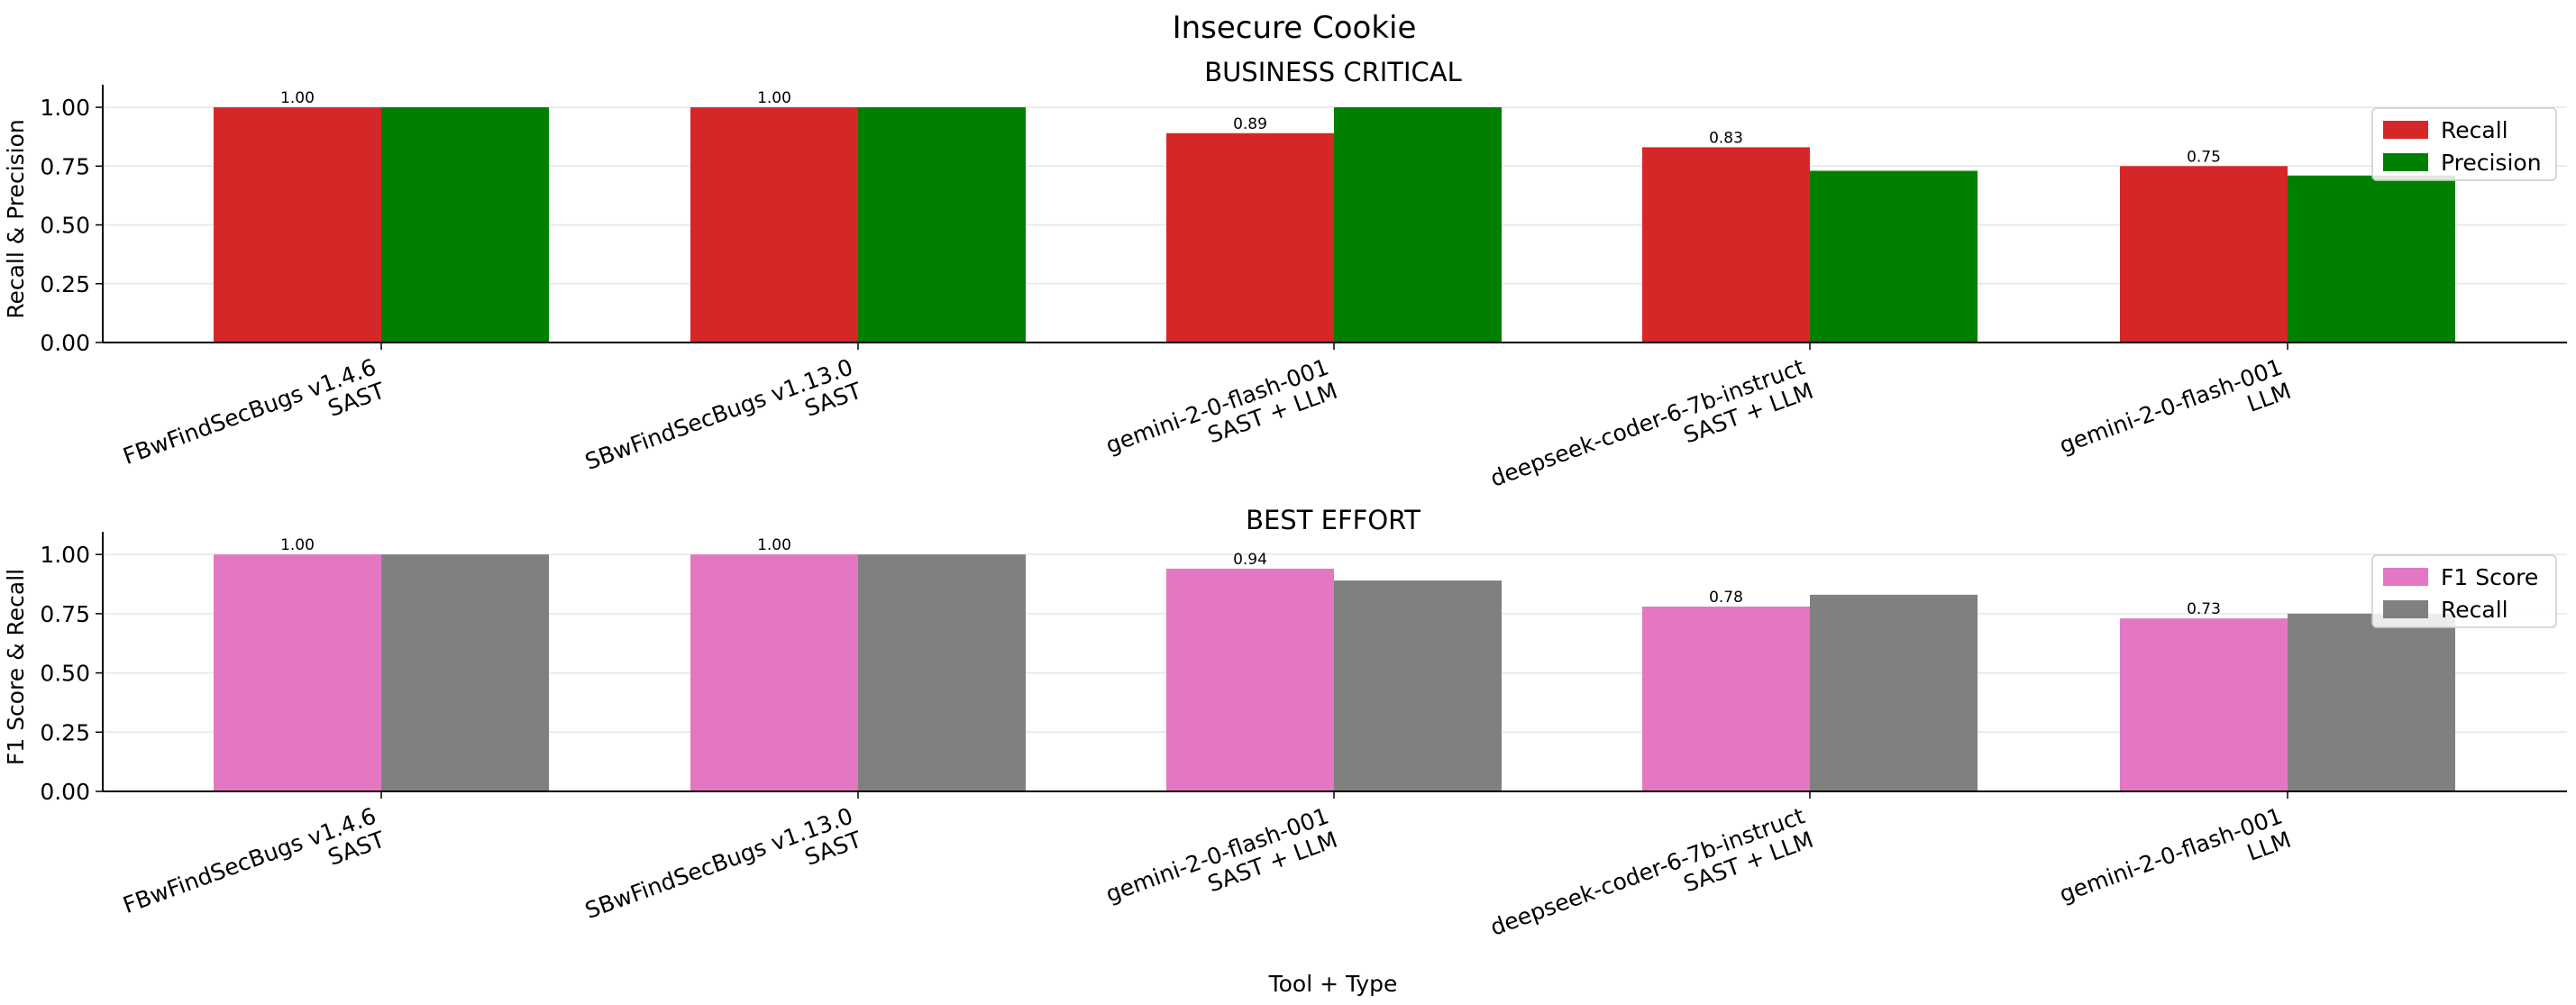 This screenshot has width=2576, height=1005. Describe the element at coordinates (1295, 28) in the screenshot. I see `figure-title: Insecure Cookie` at that location.